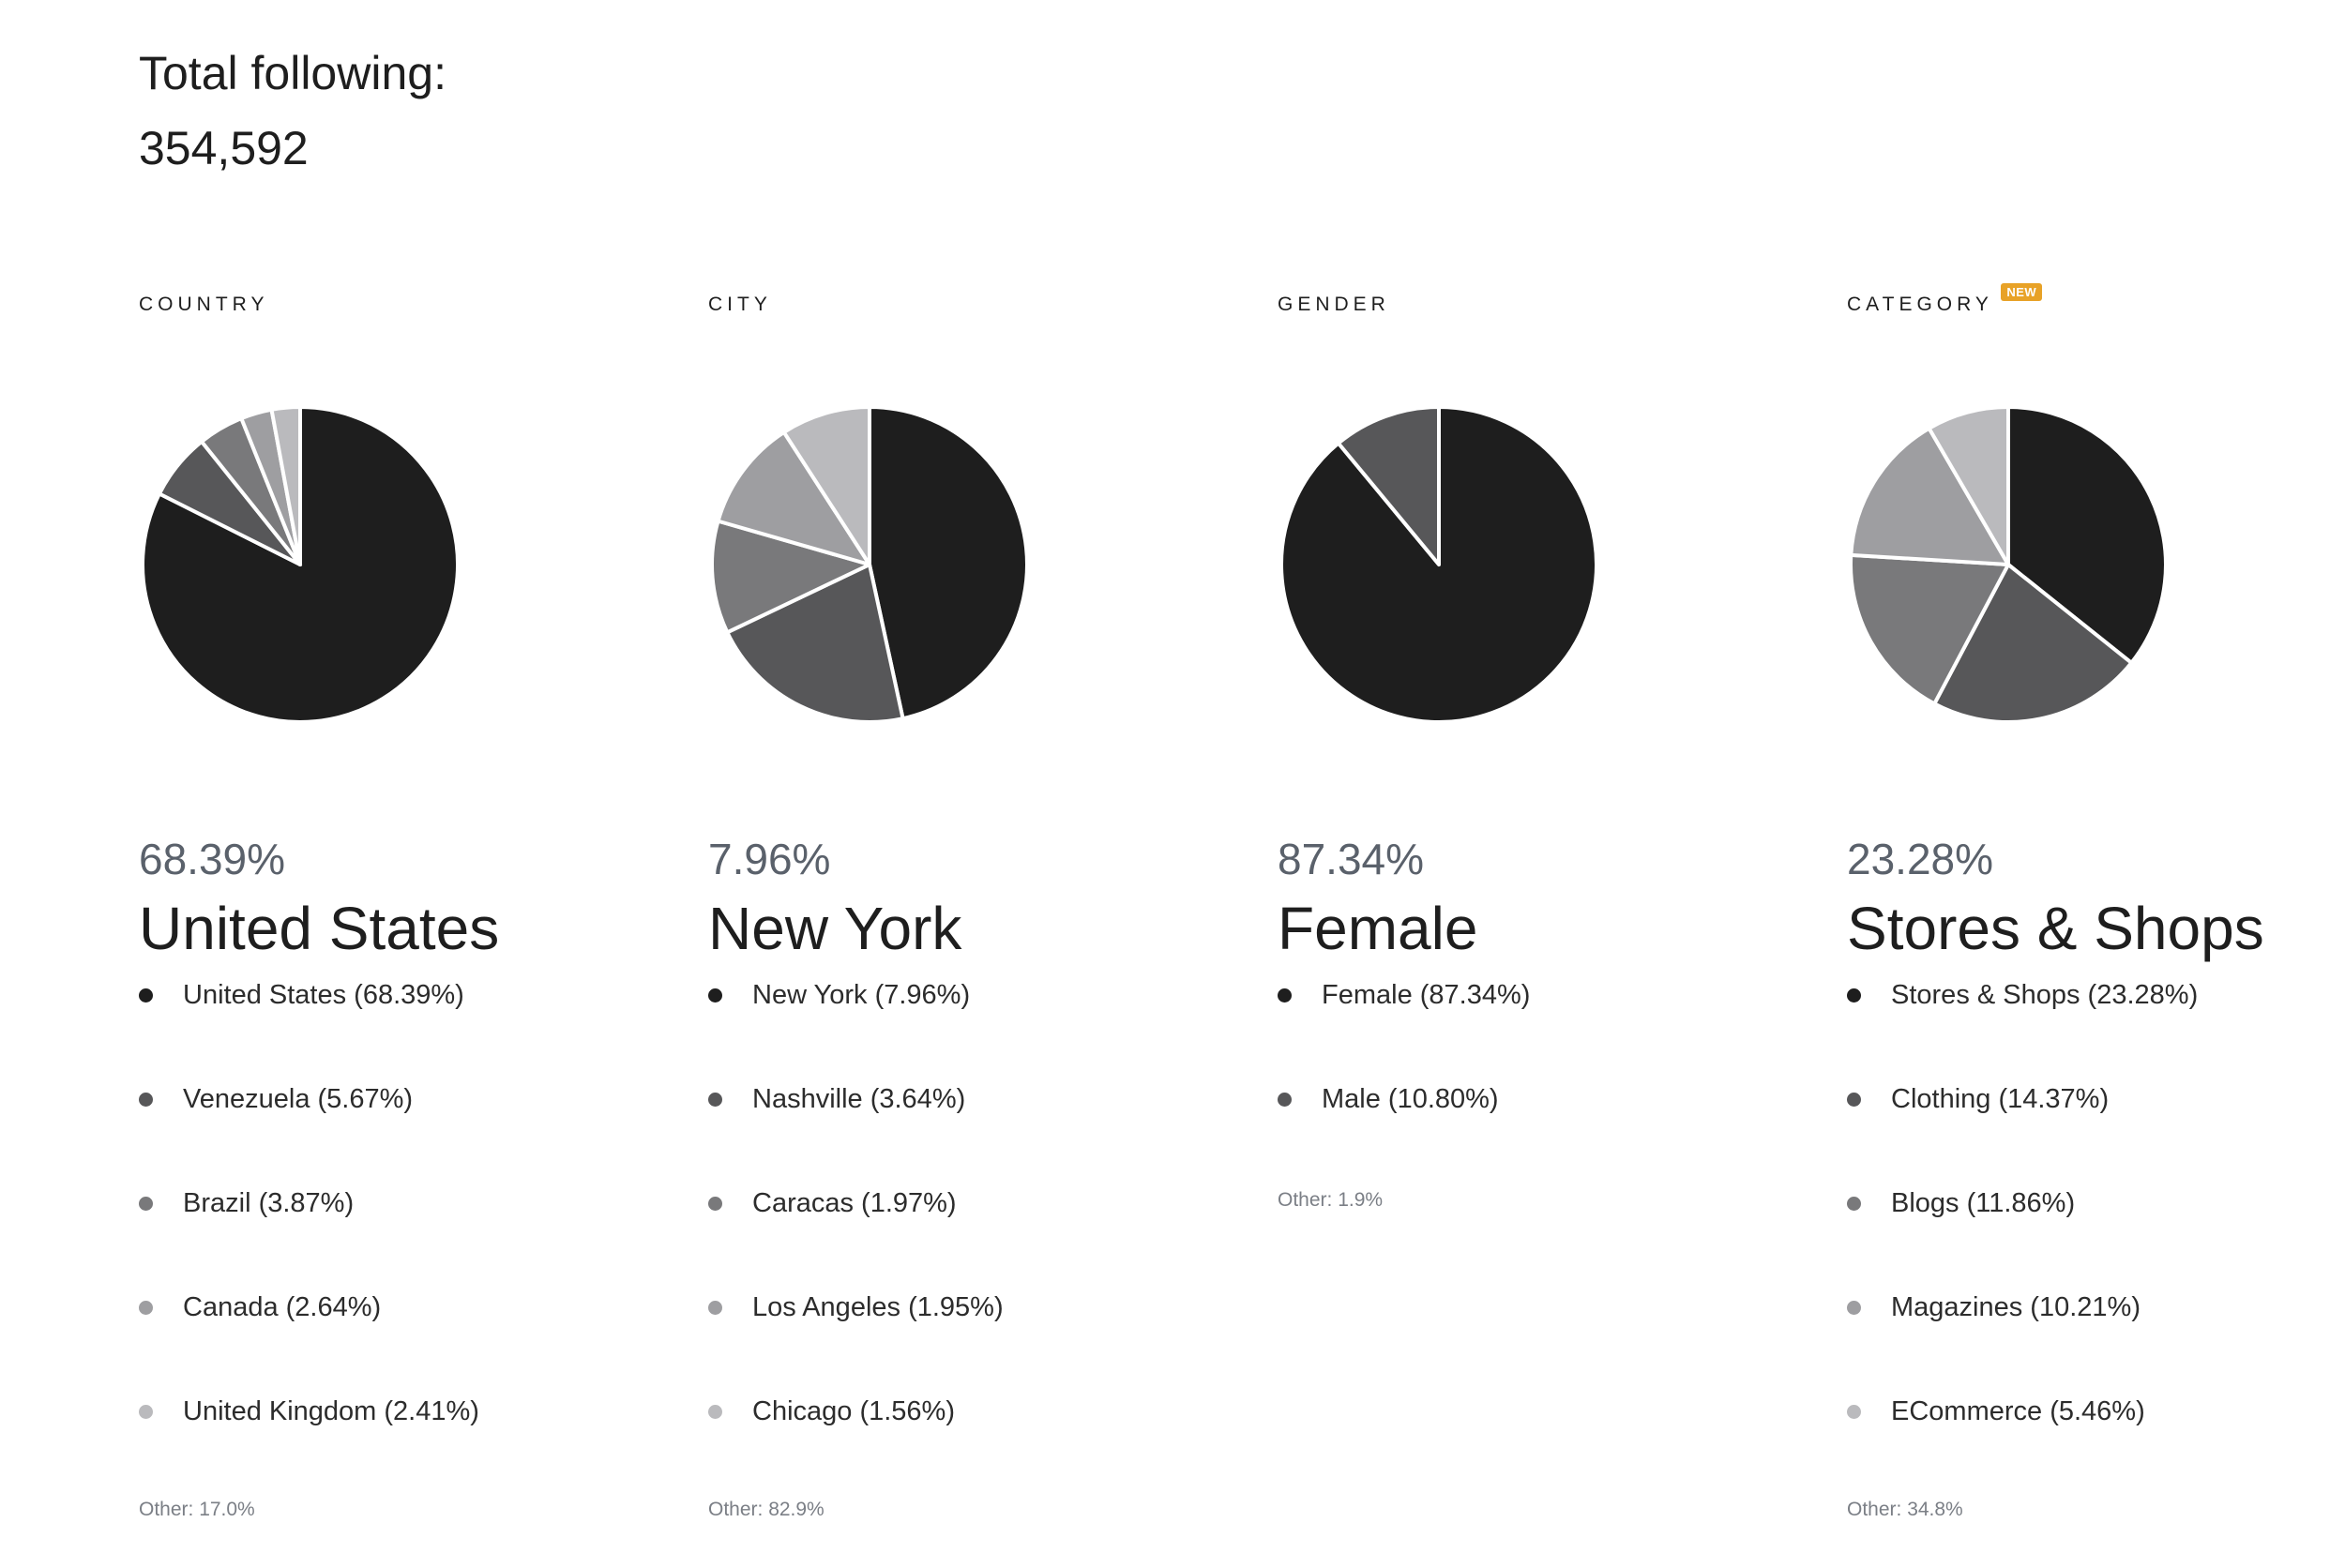 Image resolution: width=2345 pixels, height=1568 pixels. I want to click on panel-header: CITY, so click(740, 305).